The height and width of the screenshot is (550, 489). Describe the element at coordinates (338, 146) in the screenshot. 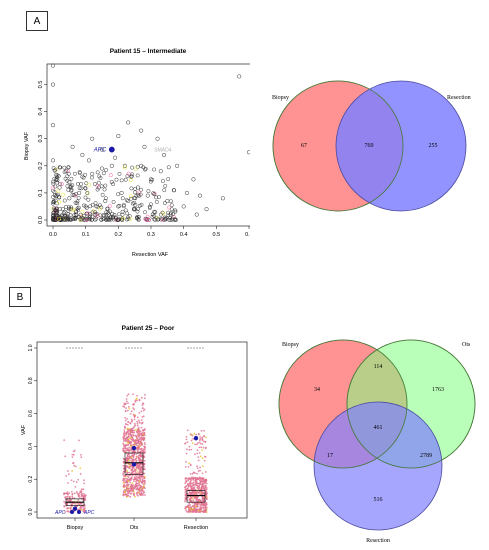

I see `venn-a-biopsy-outline` at that location.